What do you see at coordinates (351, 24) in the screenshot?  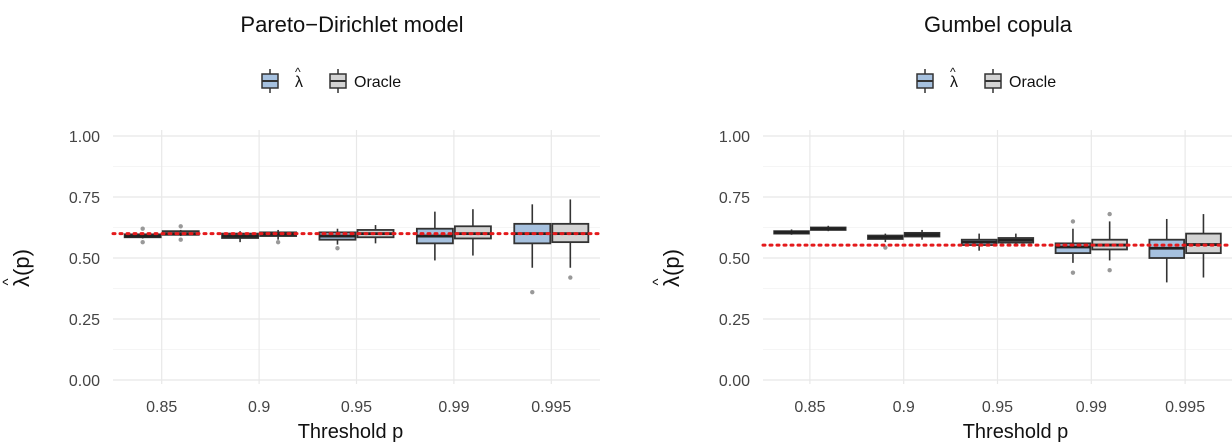 I see `chart-title: Pareto−Dirichlet model` at bounding box center [351, 24].